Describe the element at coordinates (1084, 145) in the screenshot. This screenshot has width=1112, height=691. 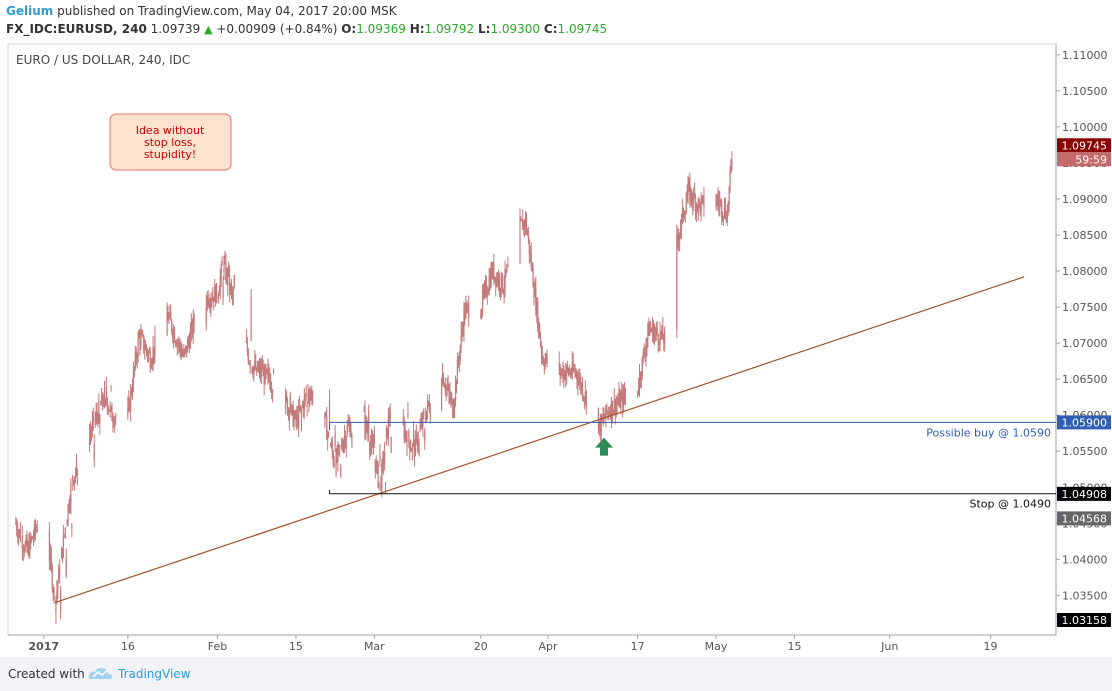
I see `price-badge-last` at that location.